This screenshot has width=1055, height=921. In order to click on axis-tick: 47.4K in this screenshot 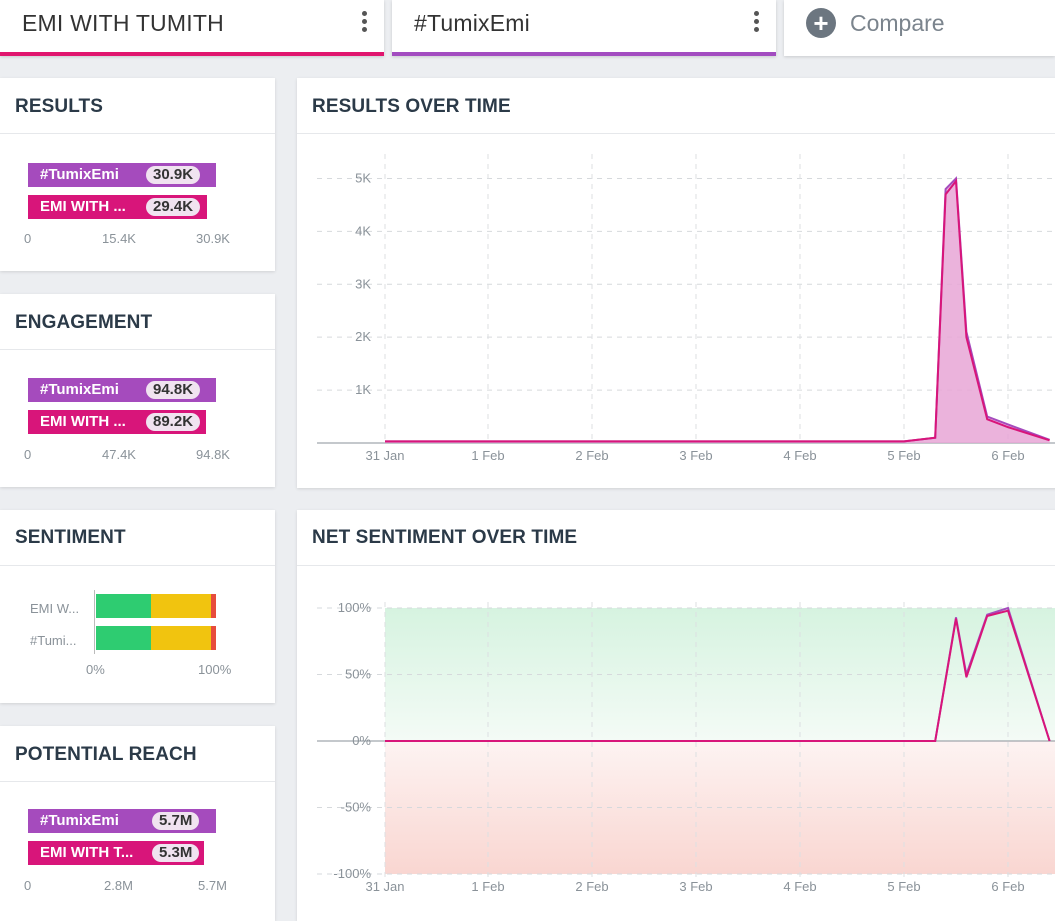, I will do `click(119, 454)`.